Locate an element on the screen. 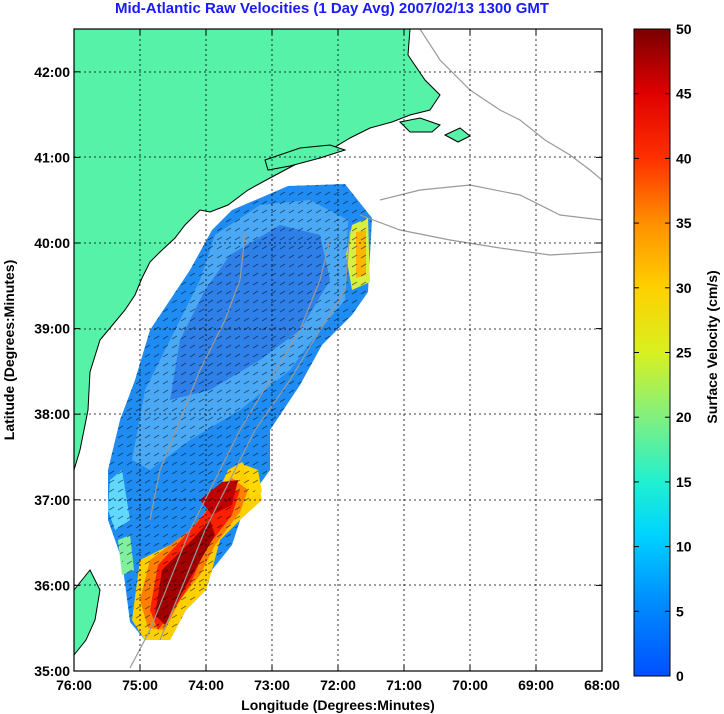 The image size is (724, 714). colorbar-tick-label: 30 is located at coordinates (684, 288).